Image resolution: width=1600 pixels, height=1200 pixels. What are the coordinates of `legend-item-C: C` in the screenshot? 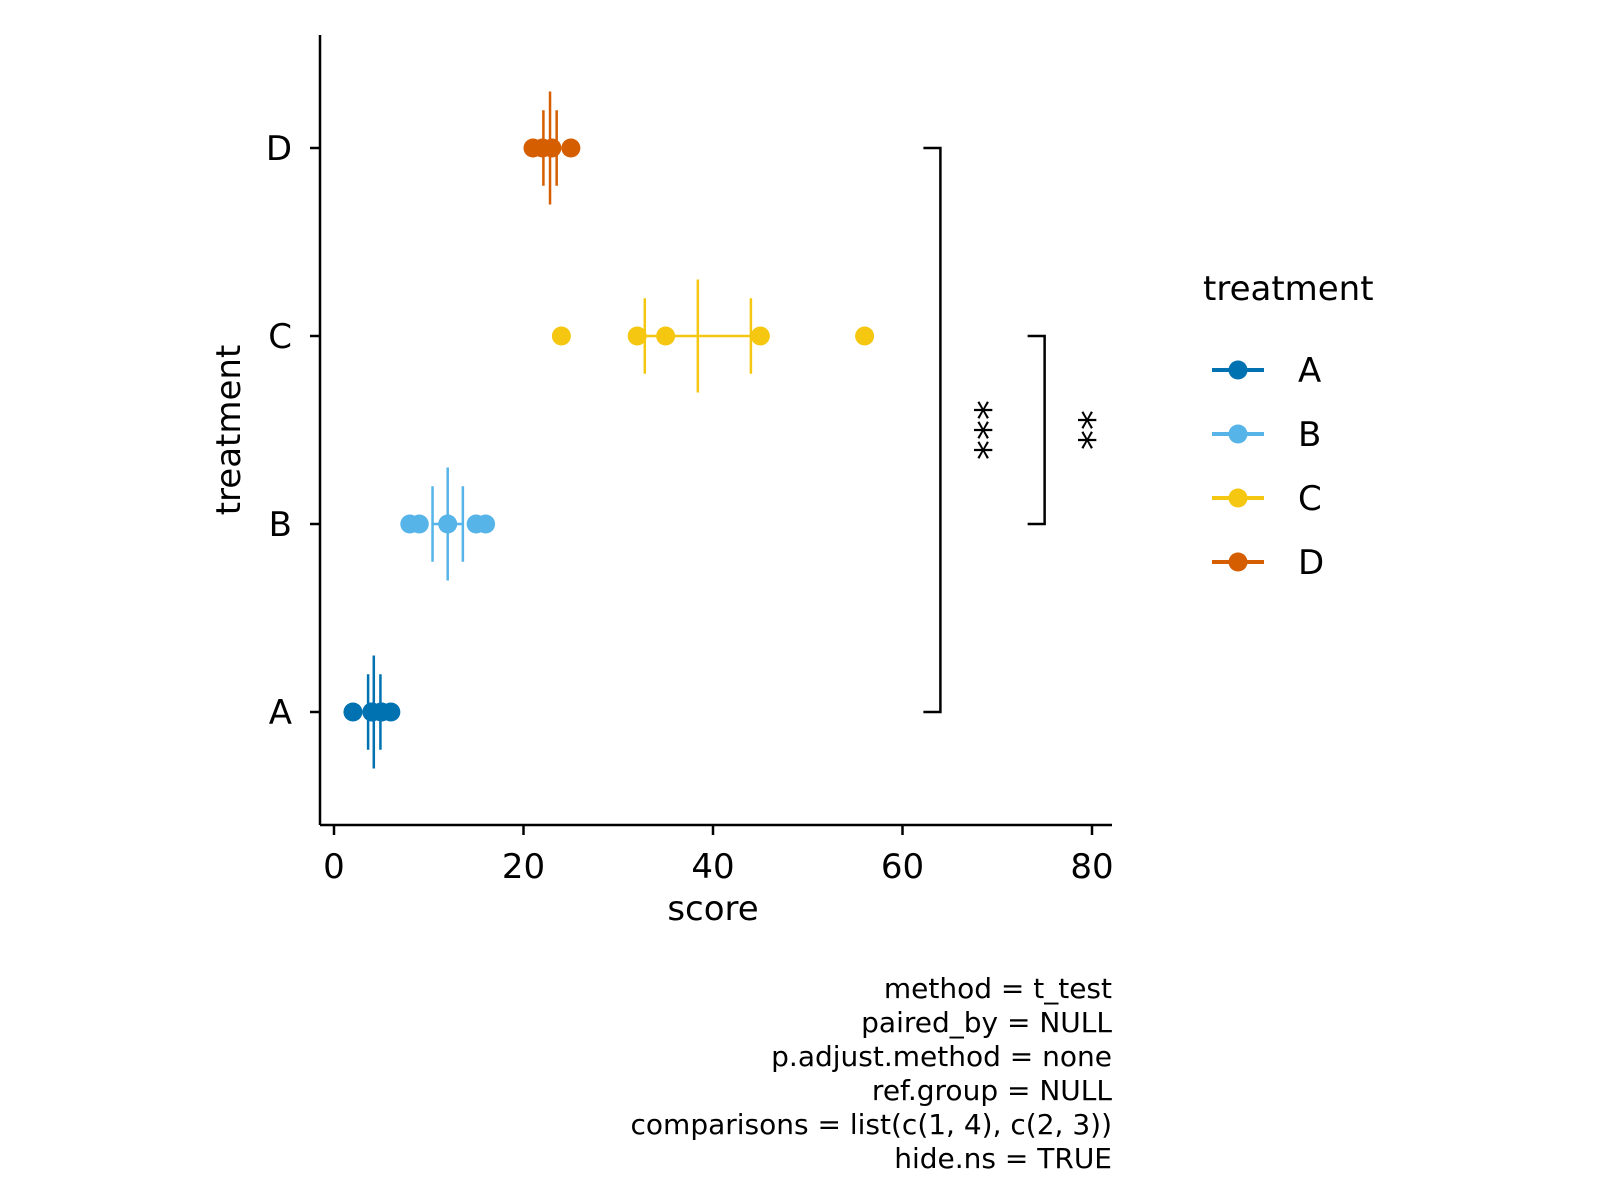 It's located at (1267, 499).